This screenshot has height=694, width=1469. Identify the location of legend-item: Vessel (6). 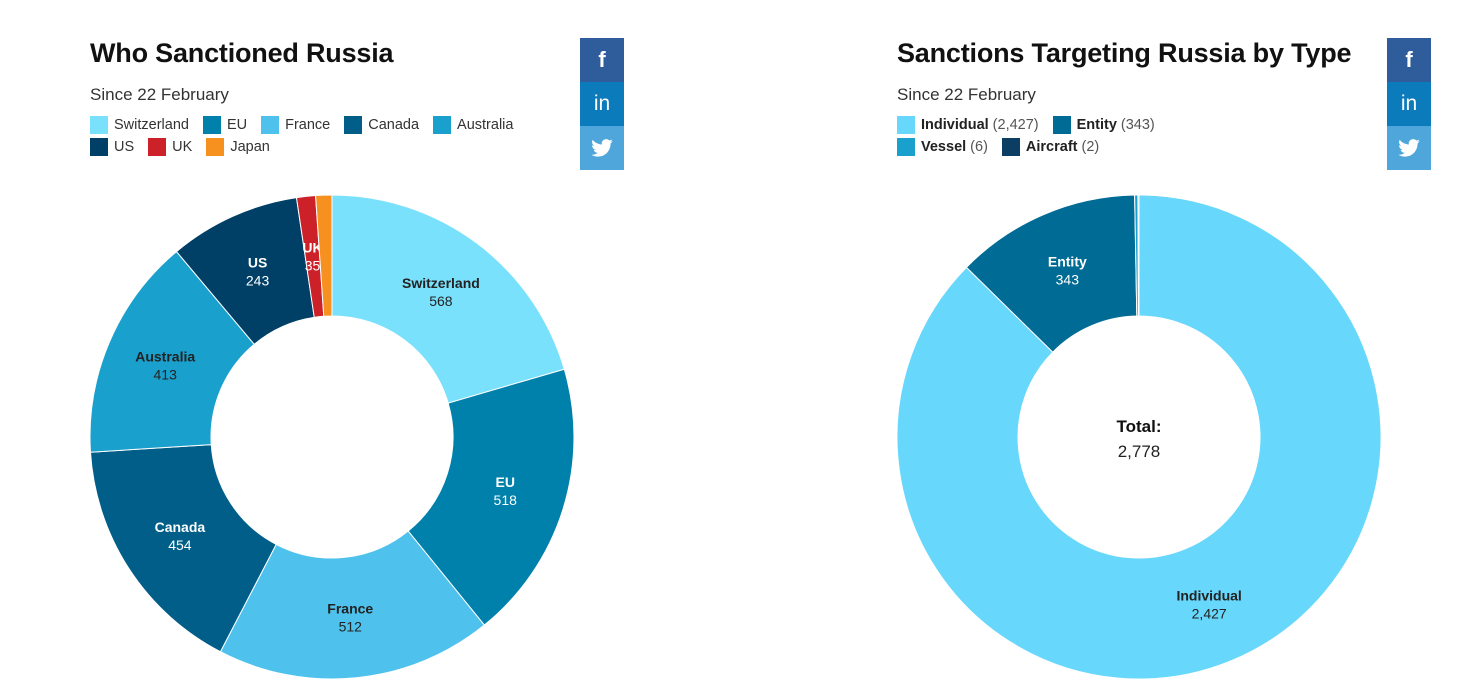
(942, 147).